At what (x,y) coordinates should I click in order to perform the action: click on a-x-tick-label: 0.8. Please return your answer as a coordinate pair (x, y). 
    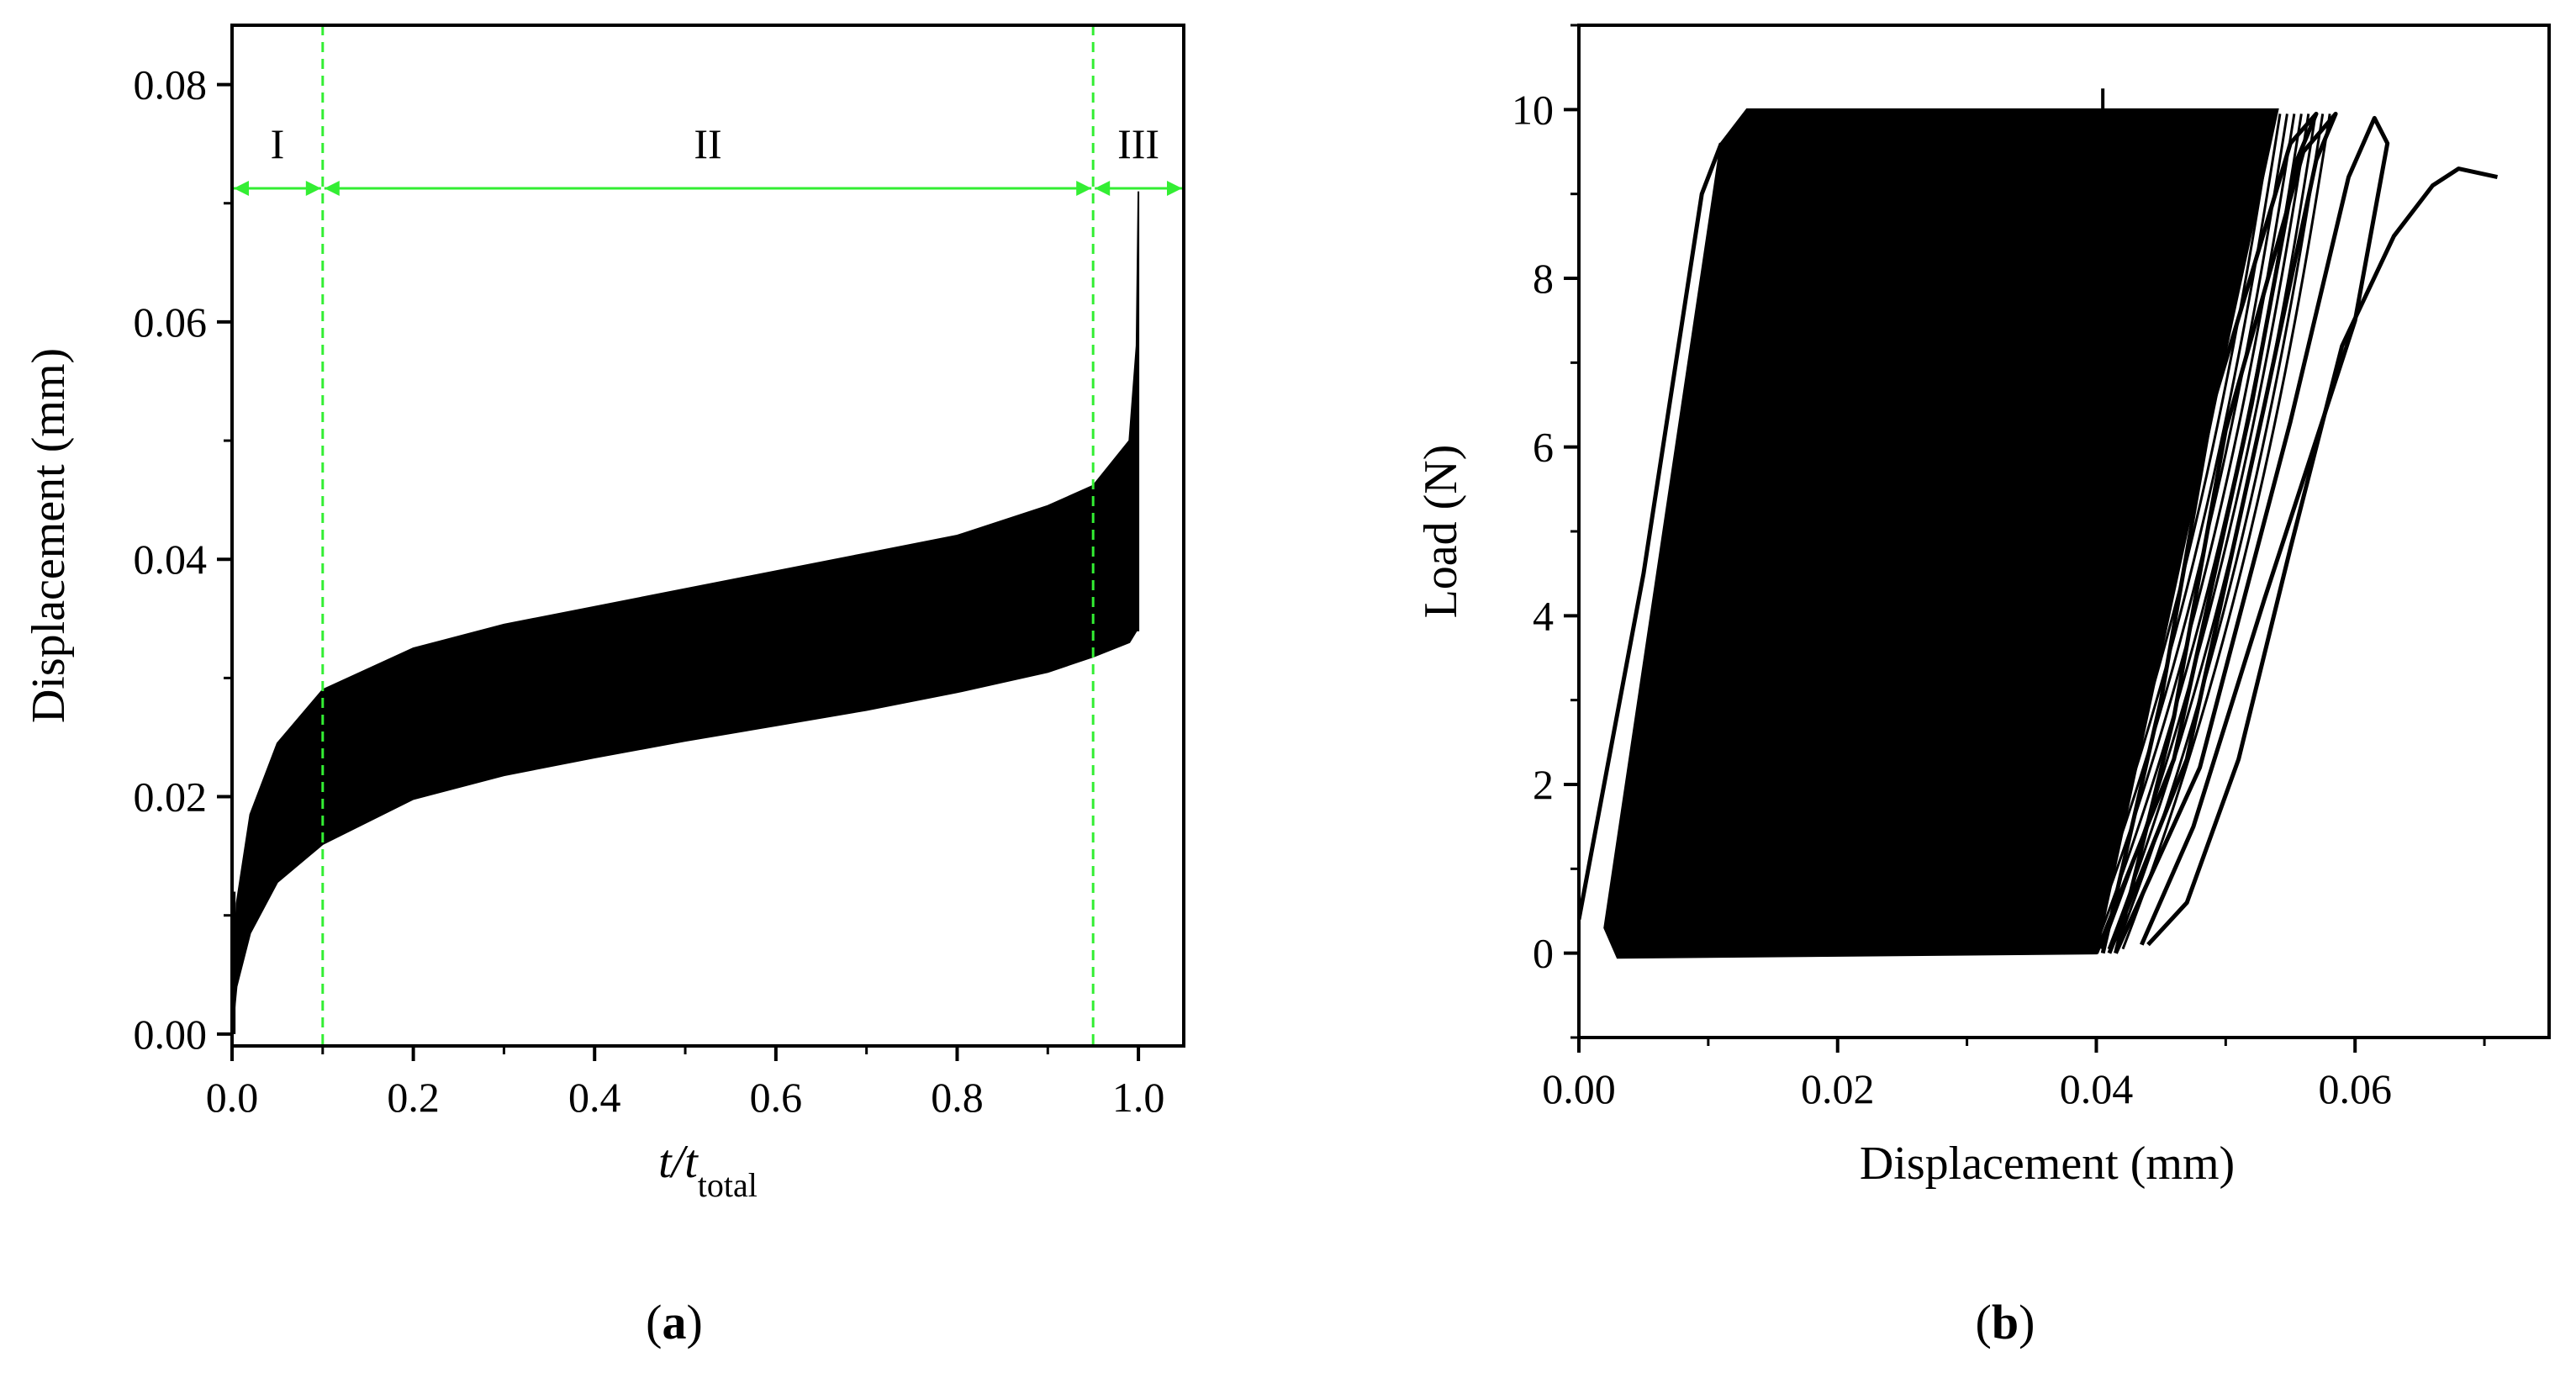
    Looking at the image, I should click on (958, 1097).